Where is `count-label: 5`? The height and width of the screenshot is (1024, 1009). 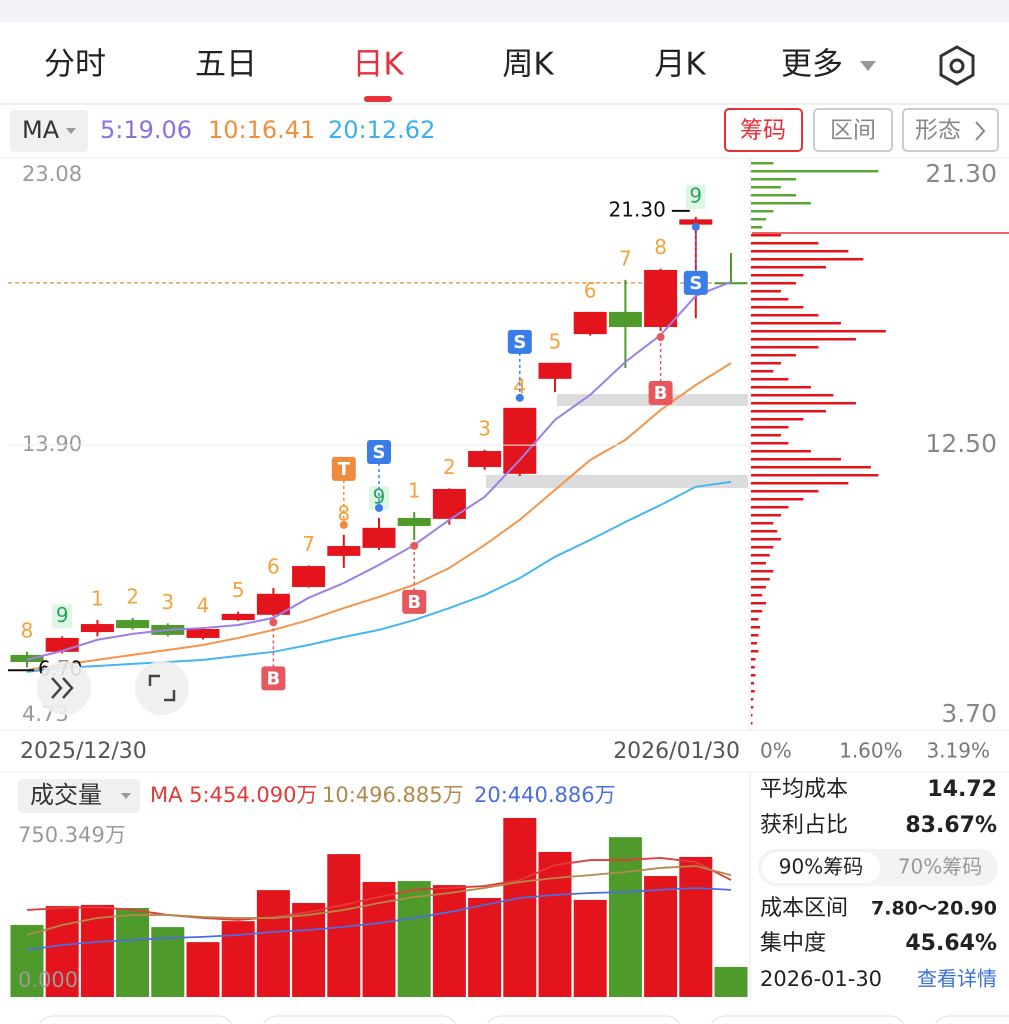
count-label: 5 is located at coordinates (555, 341).